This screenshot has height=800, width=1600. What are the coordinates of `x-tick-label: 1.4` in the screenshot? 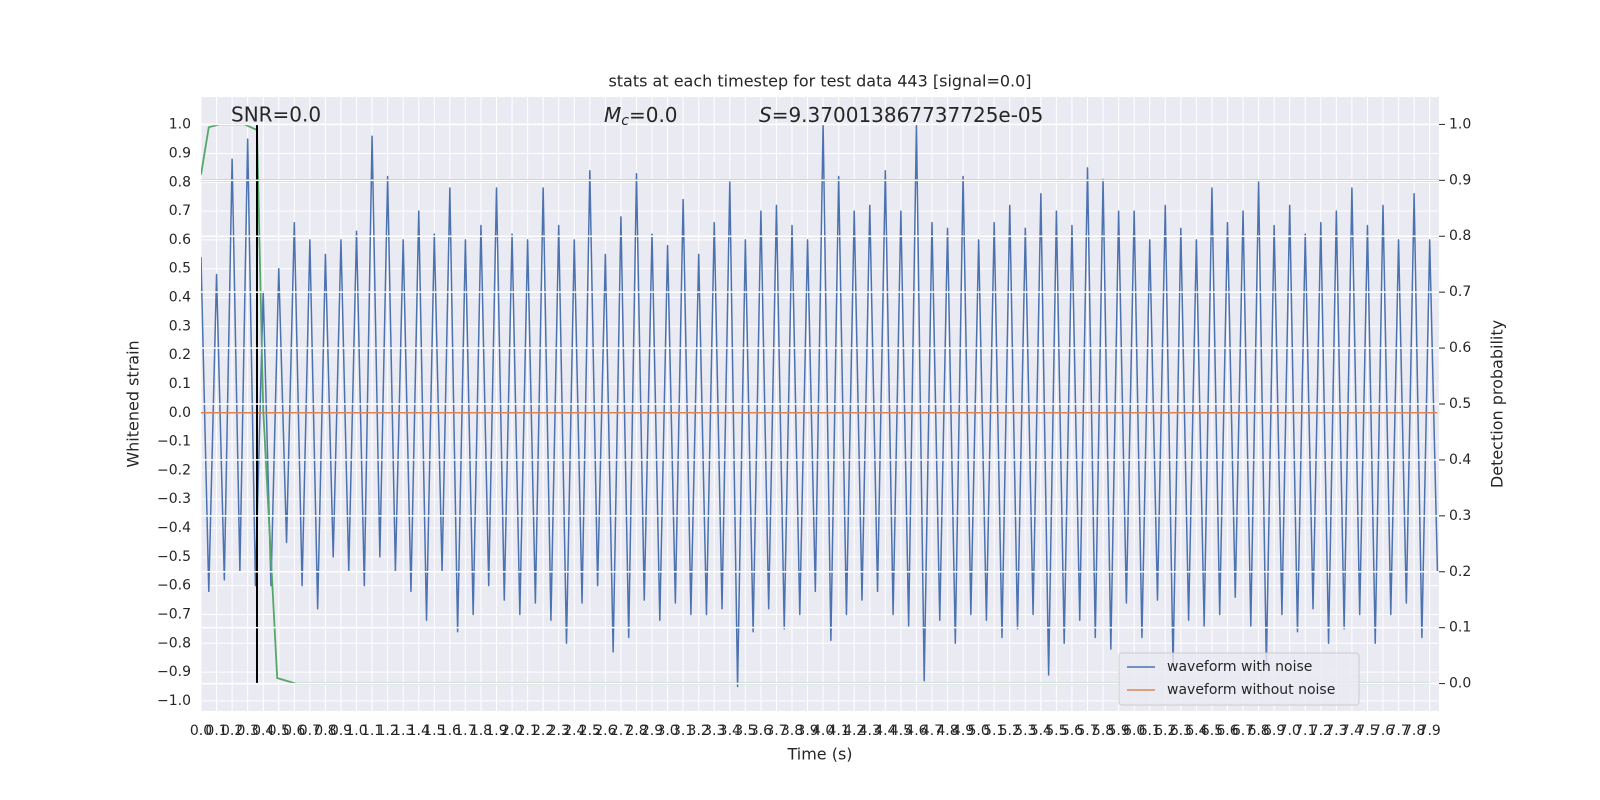 It's located at (419, 731).